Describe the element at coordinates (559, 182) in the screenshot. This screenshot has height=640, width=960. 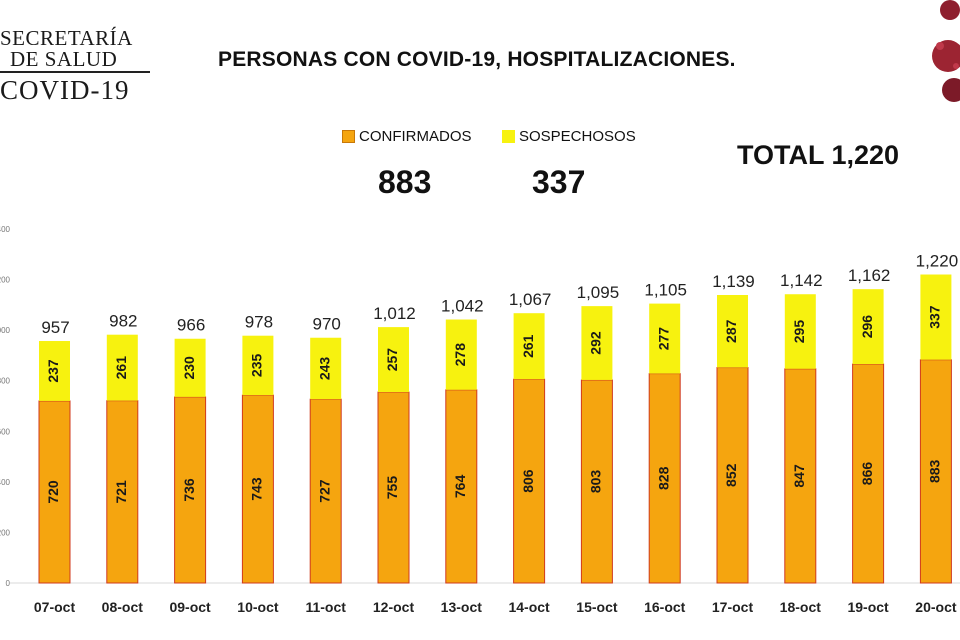
I see `sospechosos-total-value: 337` at that location.